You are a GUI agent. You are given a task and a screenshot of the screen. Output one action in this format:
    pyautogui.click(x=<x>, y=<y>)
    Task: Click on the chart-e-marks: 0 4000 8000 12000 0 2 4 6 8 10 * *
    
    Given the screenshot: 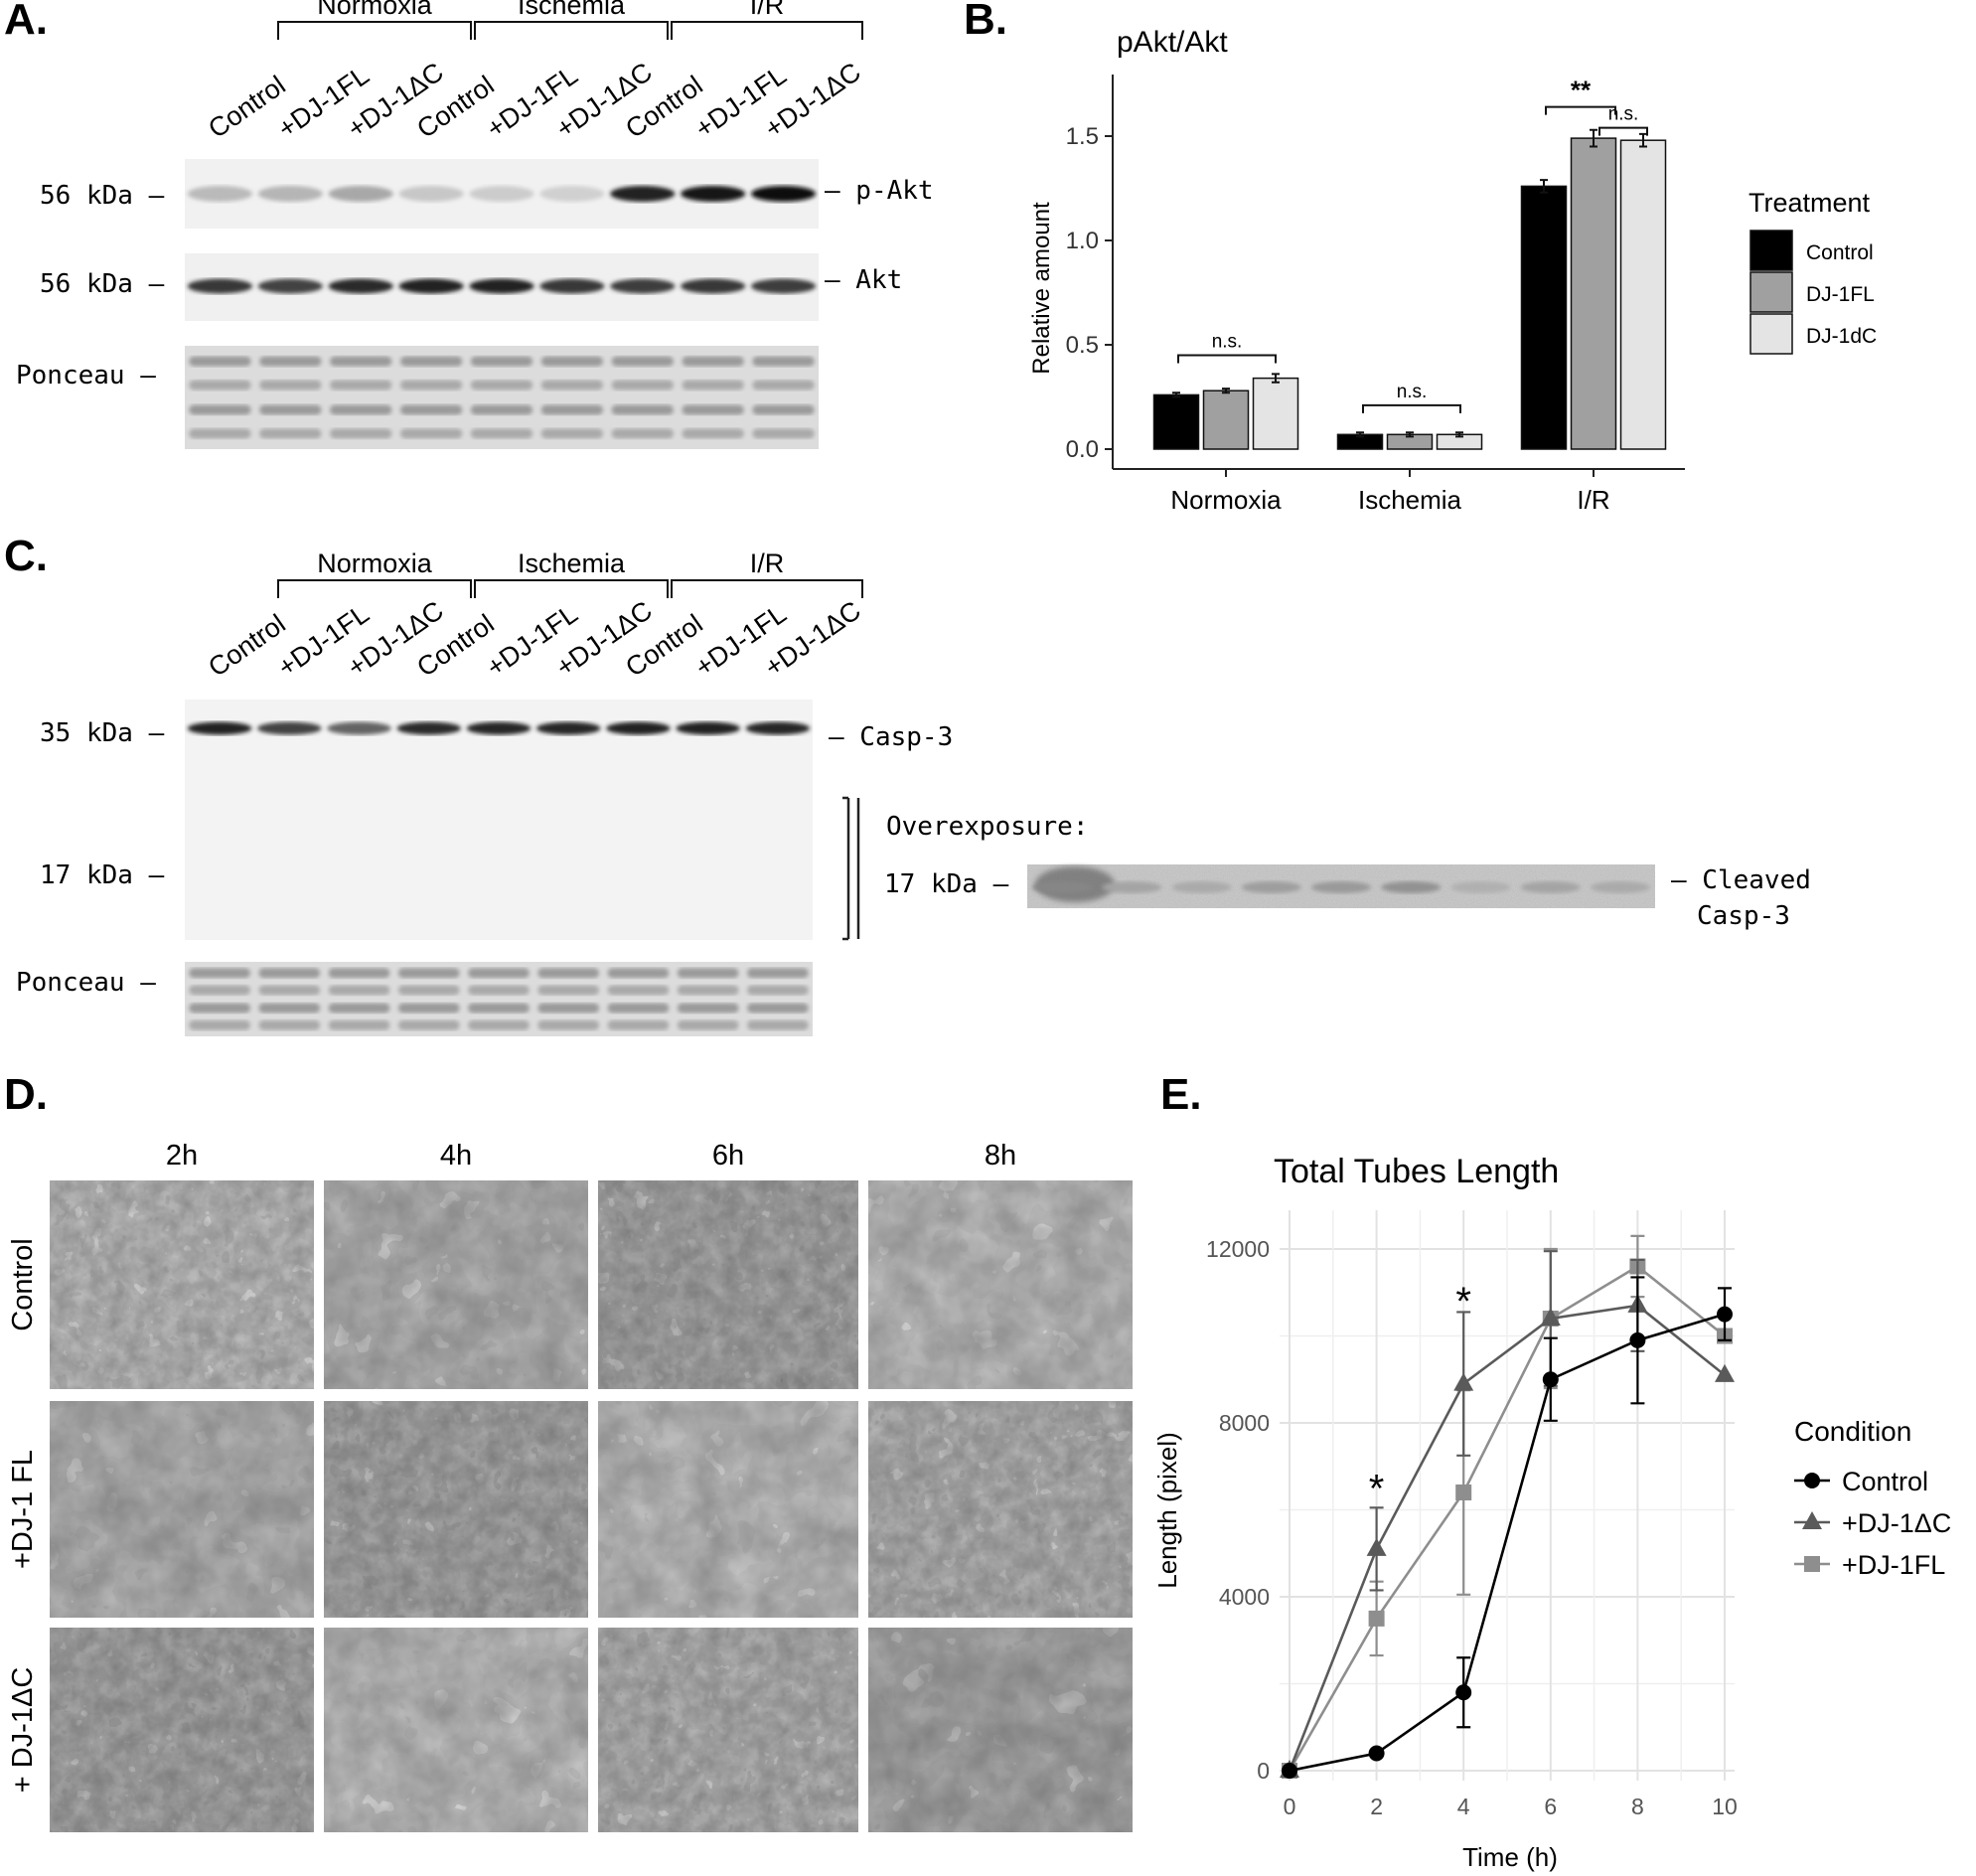 What is the action you would take?
    pyautogui.click(x=1472, y=1515)
    